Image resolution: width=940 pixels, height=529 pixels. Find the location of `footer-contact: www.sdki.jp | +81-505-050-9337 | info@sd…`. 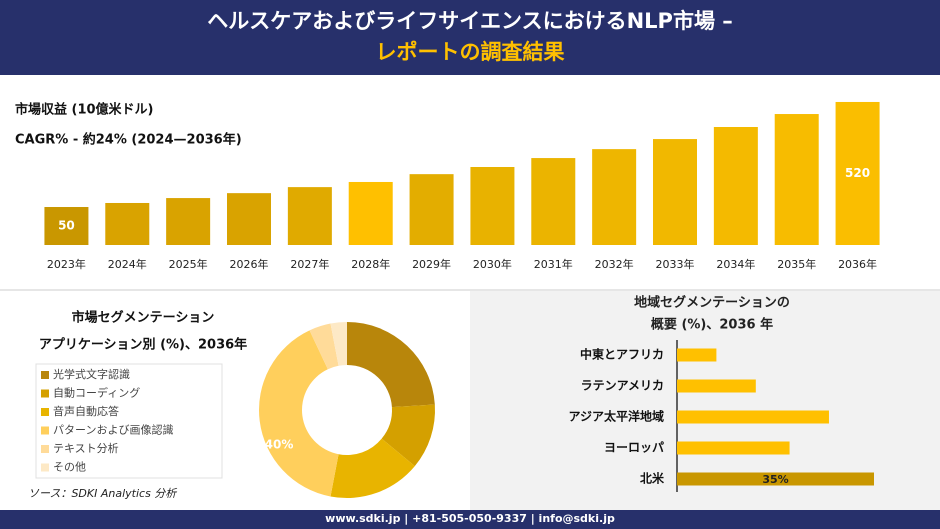

footer-contact: www.sdki.jp | +81-505-050-9337 | info@sd… is located at coordinates (470, 518).